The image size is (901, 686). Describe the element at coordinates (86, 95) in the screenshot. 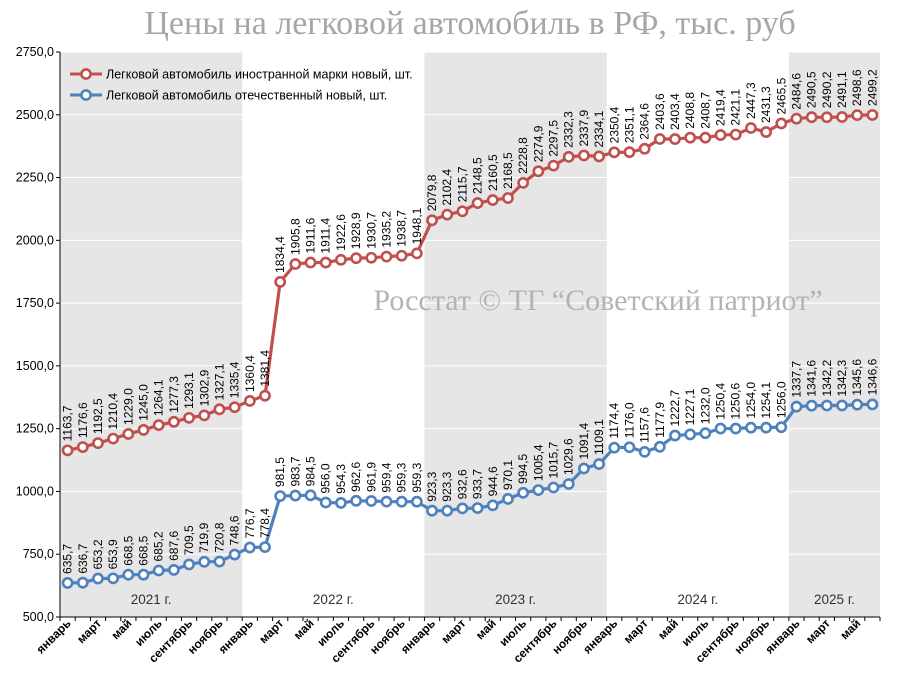

I see `legend-marker` at that location.